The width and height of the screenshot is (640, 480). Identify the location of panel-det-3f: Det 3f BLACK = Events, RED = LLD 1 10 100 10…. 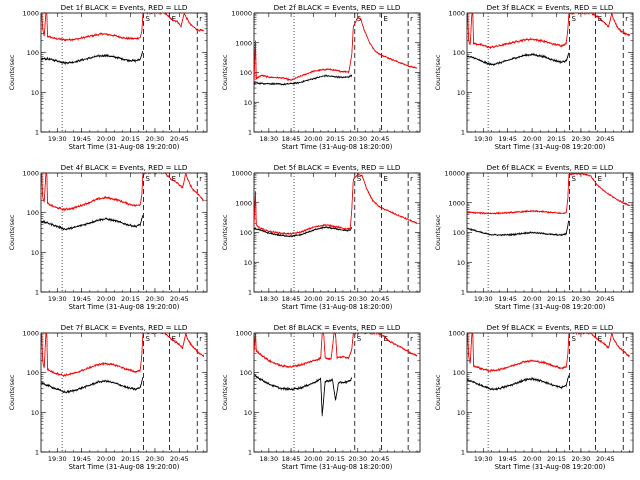
(534, 77).